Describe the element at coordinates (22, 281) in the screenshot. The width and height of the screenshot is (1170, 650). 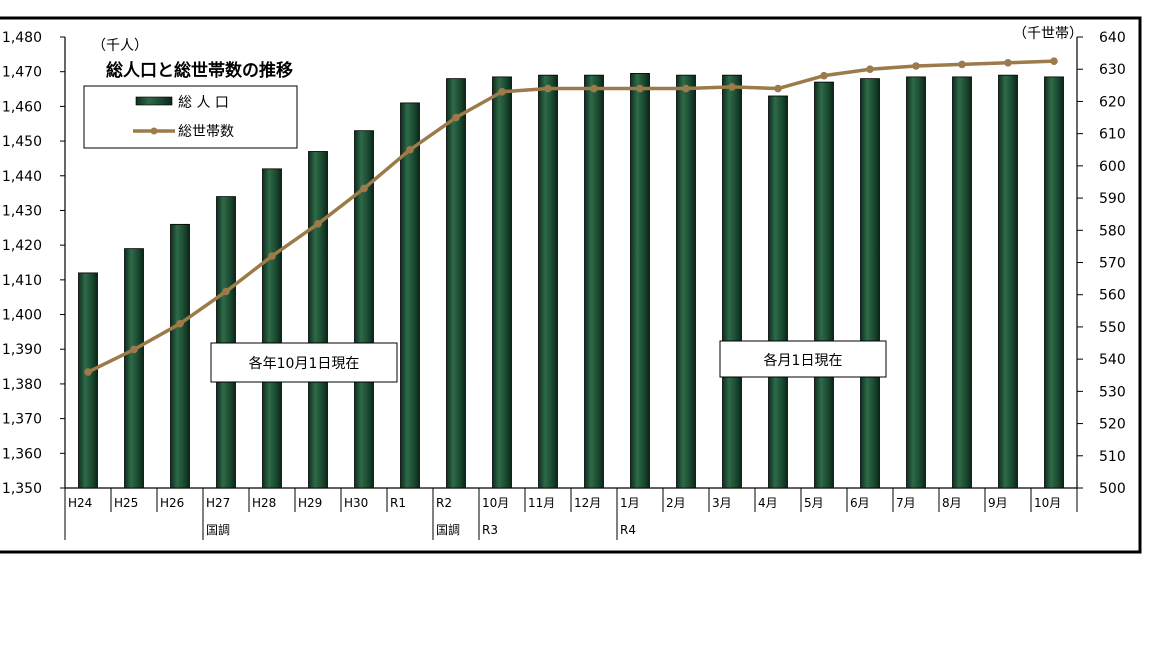
I see `left-tick-label: 1,410` at that location.